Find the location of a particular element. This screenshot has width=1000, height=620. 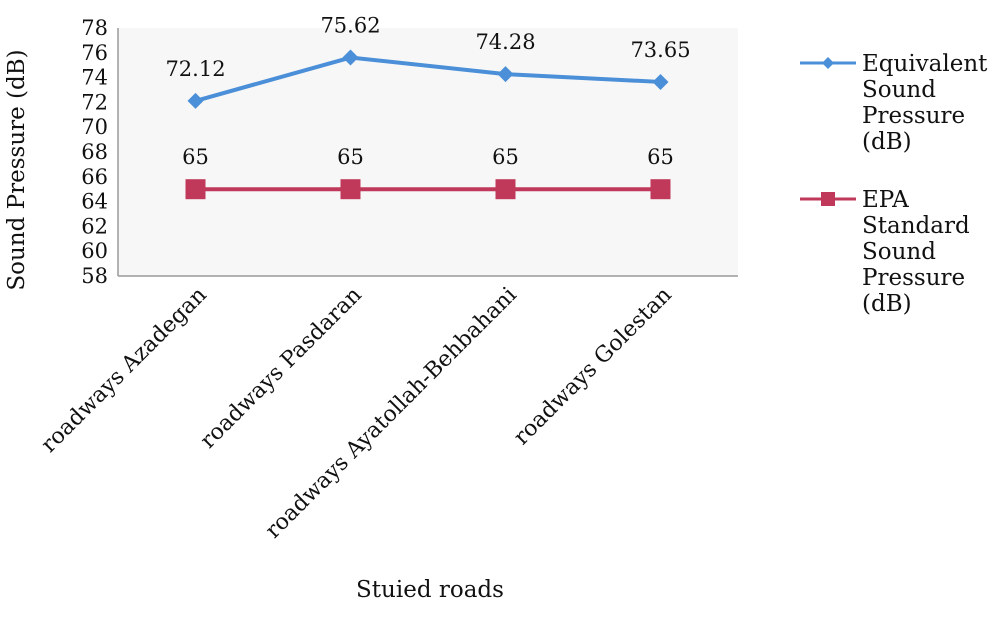

y-tick-label: 68 is located at coordinates (94, 152).